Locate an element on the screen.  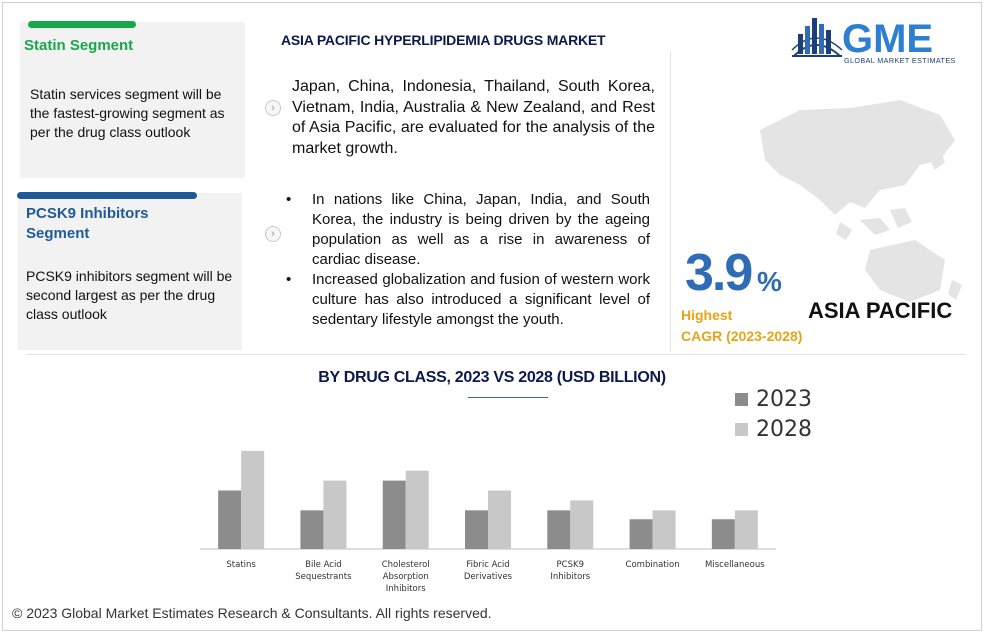
legend-item-2023: 2023 is located at coordinates (773, 399).